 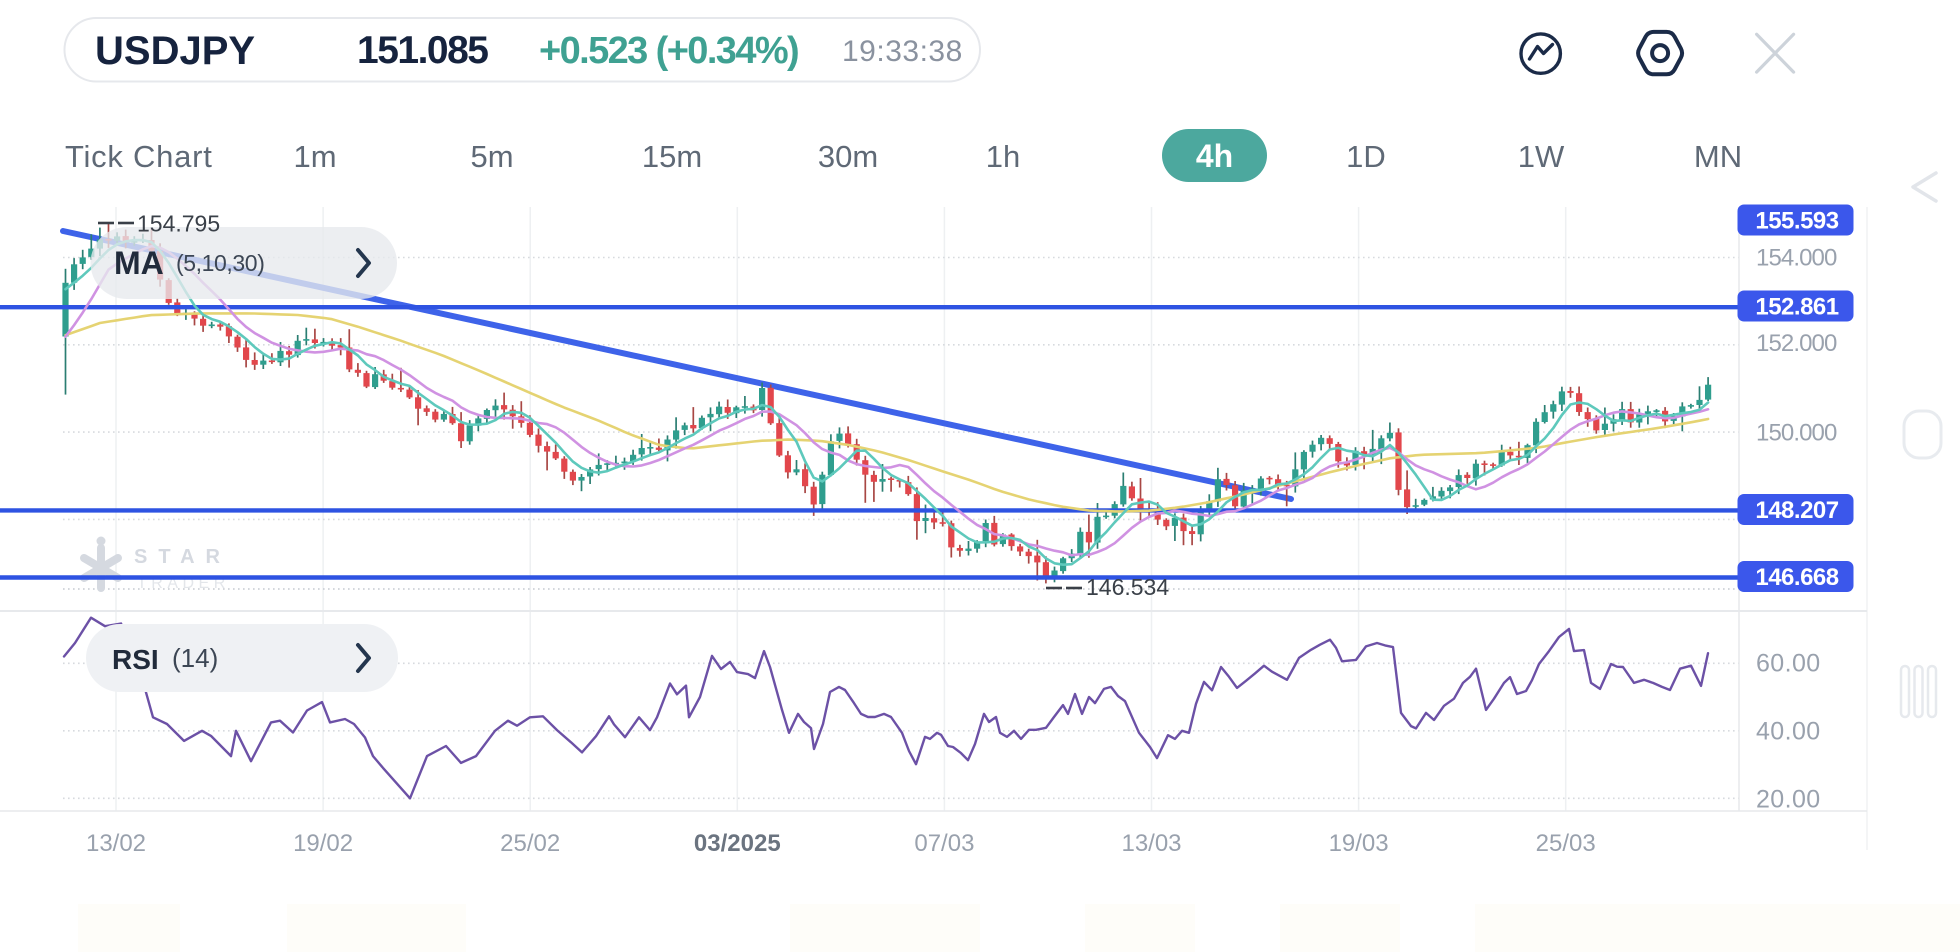 What do you see at coordinates (1796, 307) in the screenshot?
I see `svg-text: 152.861` at bounding box center [1796, 307].